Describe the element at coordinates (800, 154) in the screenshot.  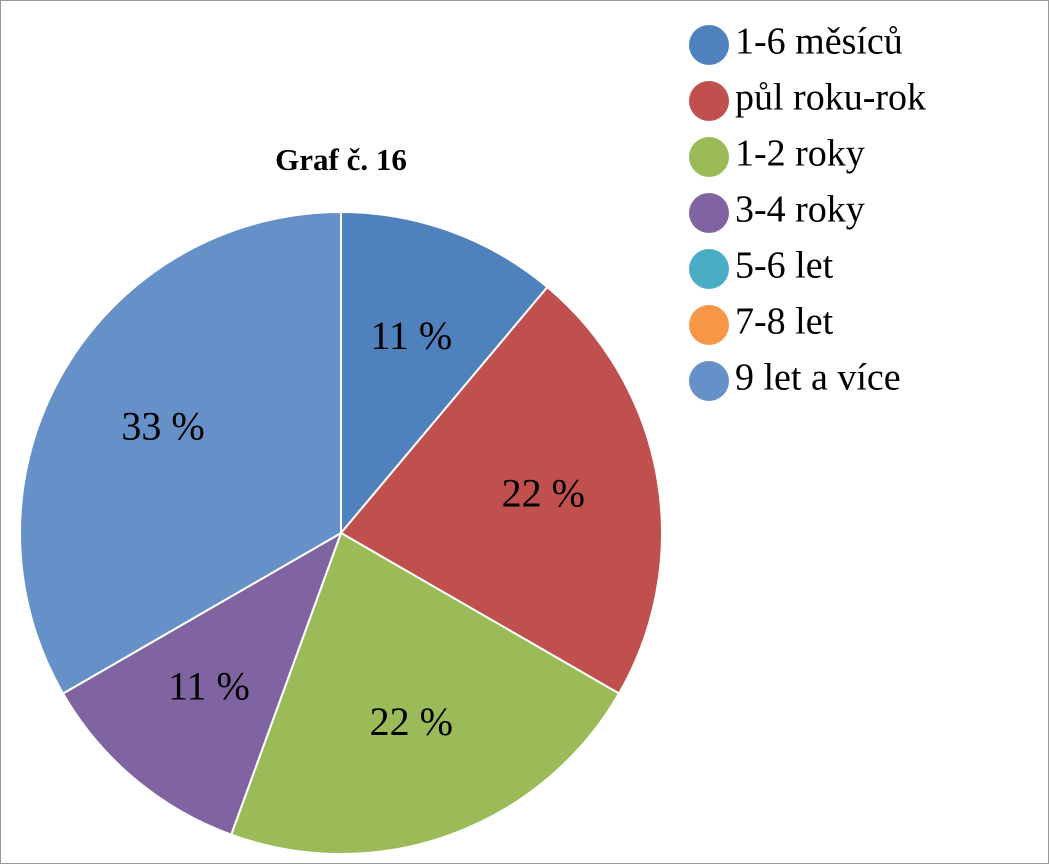
I see `legend-label: 1-2 roky` at that location.